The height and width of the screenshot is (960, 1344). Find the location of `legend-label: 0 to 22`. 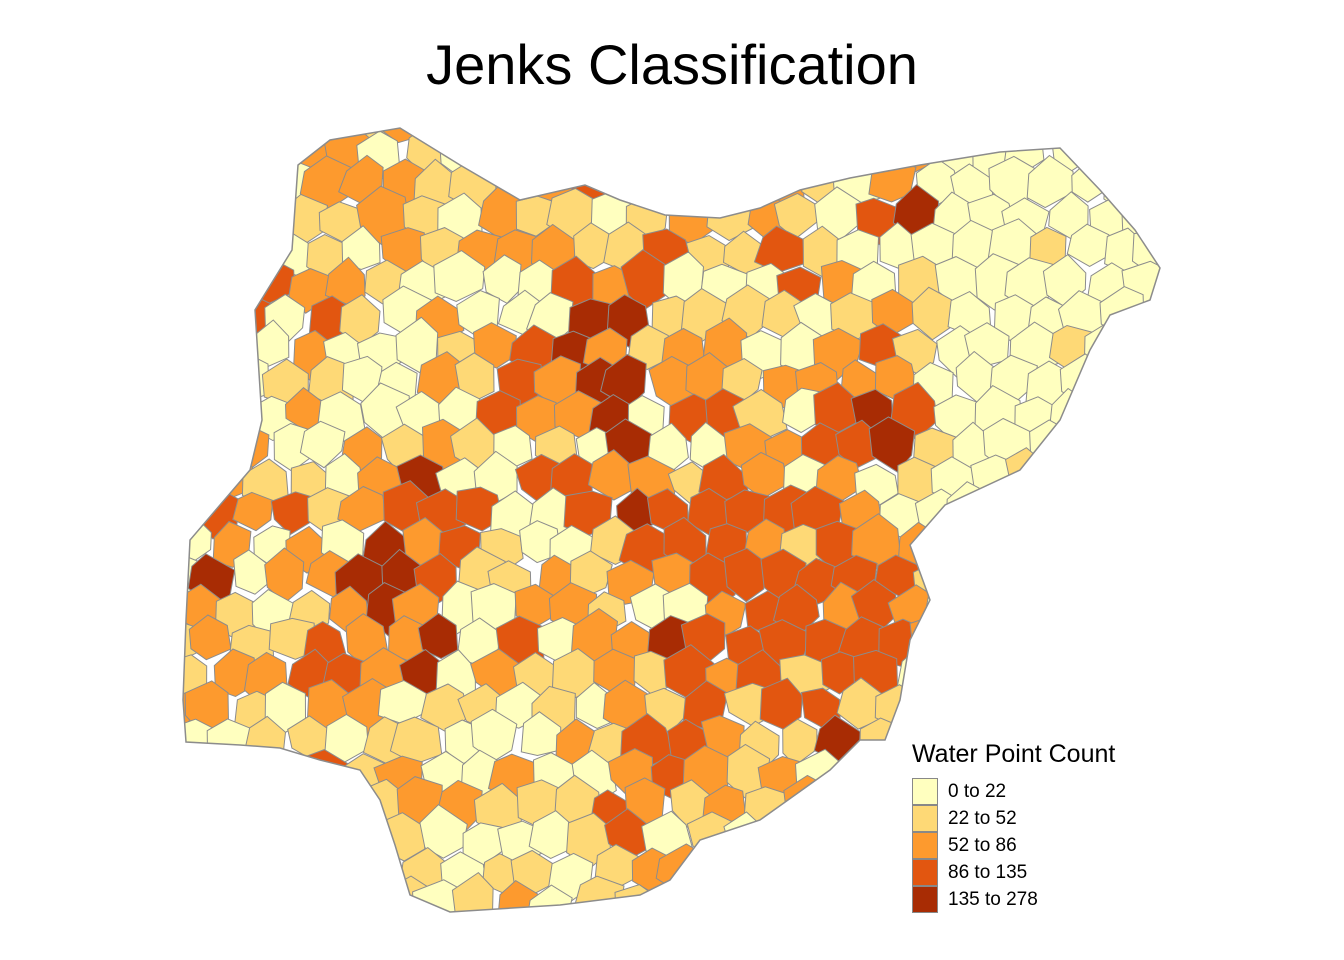

legend-label: 0 to 22 is located at coordinates (977, 791).